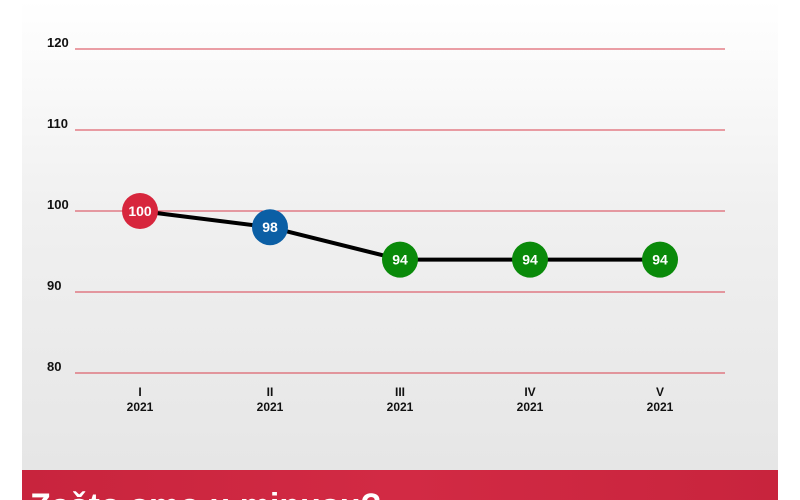 The image size is (800, 500). What do you see at coordinates (58, 42) in the screenshot?
I see `y-tick-label: 120` at bounding box center [58, 42].